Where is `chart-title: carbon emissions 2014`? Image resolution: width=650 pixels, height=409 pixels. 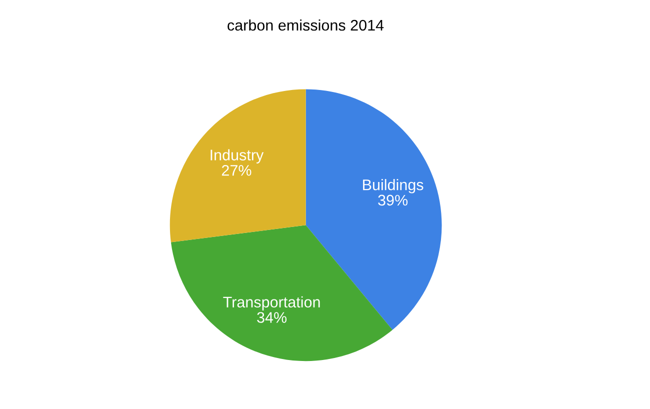
chart-title: carbon emissions 2014 is located at coordinates (306, 25).